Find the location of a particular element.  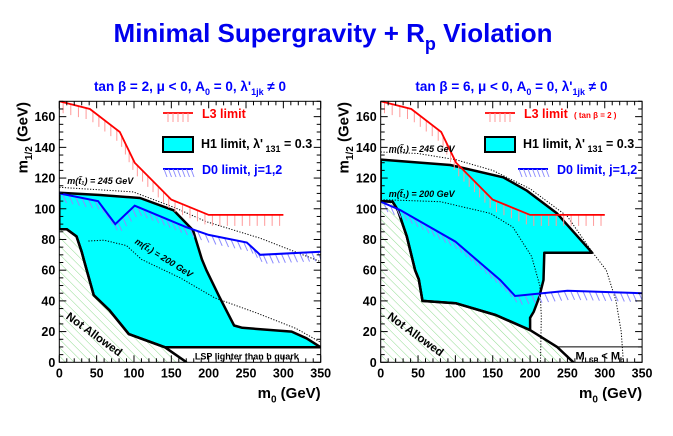

subscript: 0 is located at coordinates (528, 92).